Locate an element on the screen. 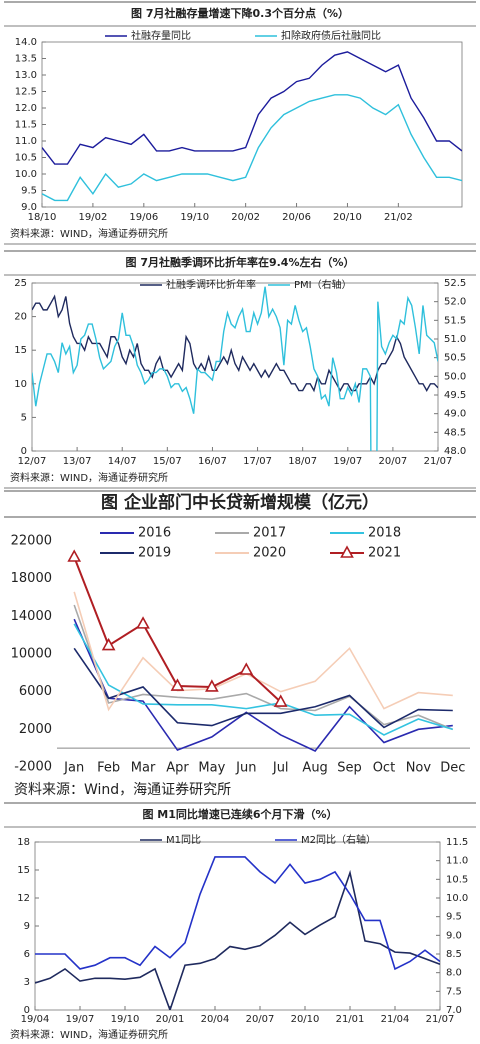 The image size is (480, 1044). y-tick-label: 15 is located at coordinates (20, 350).